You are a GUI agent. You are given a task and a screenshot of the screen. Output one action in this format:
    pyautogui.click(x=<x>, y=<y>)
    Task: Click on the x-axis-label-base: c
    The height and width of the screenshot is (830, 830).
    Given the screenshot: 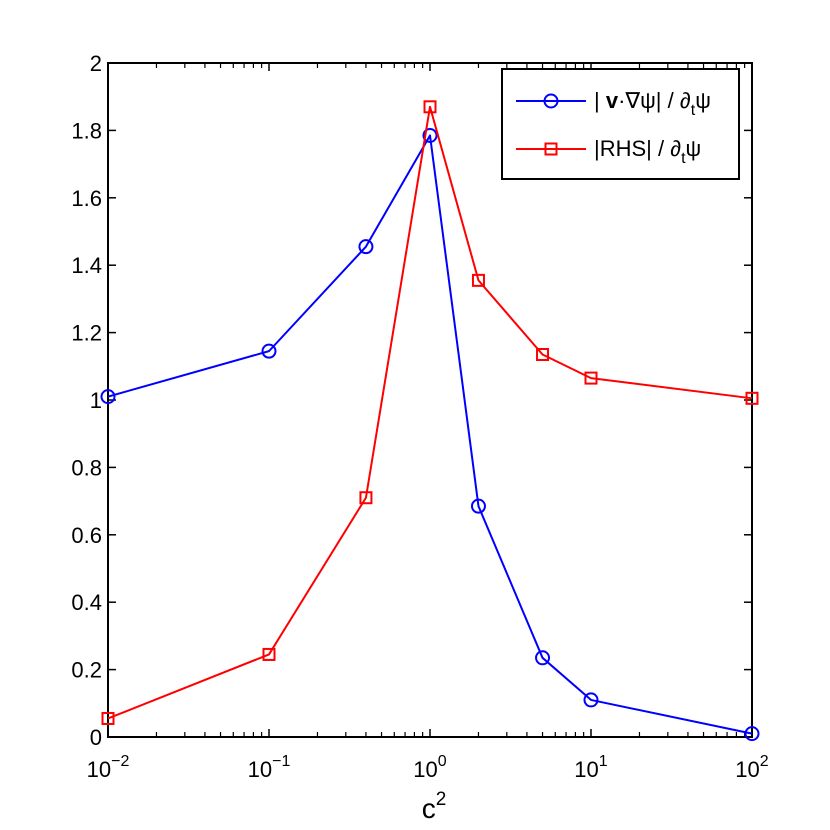 What is the action you would take?
    pyautogui.click(x=429, y=808)
    